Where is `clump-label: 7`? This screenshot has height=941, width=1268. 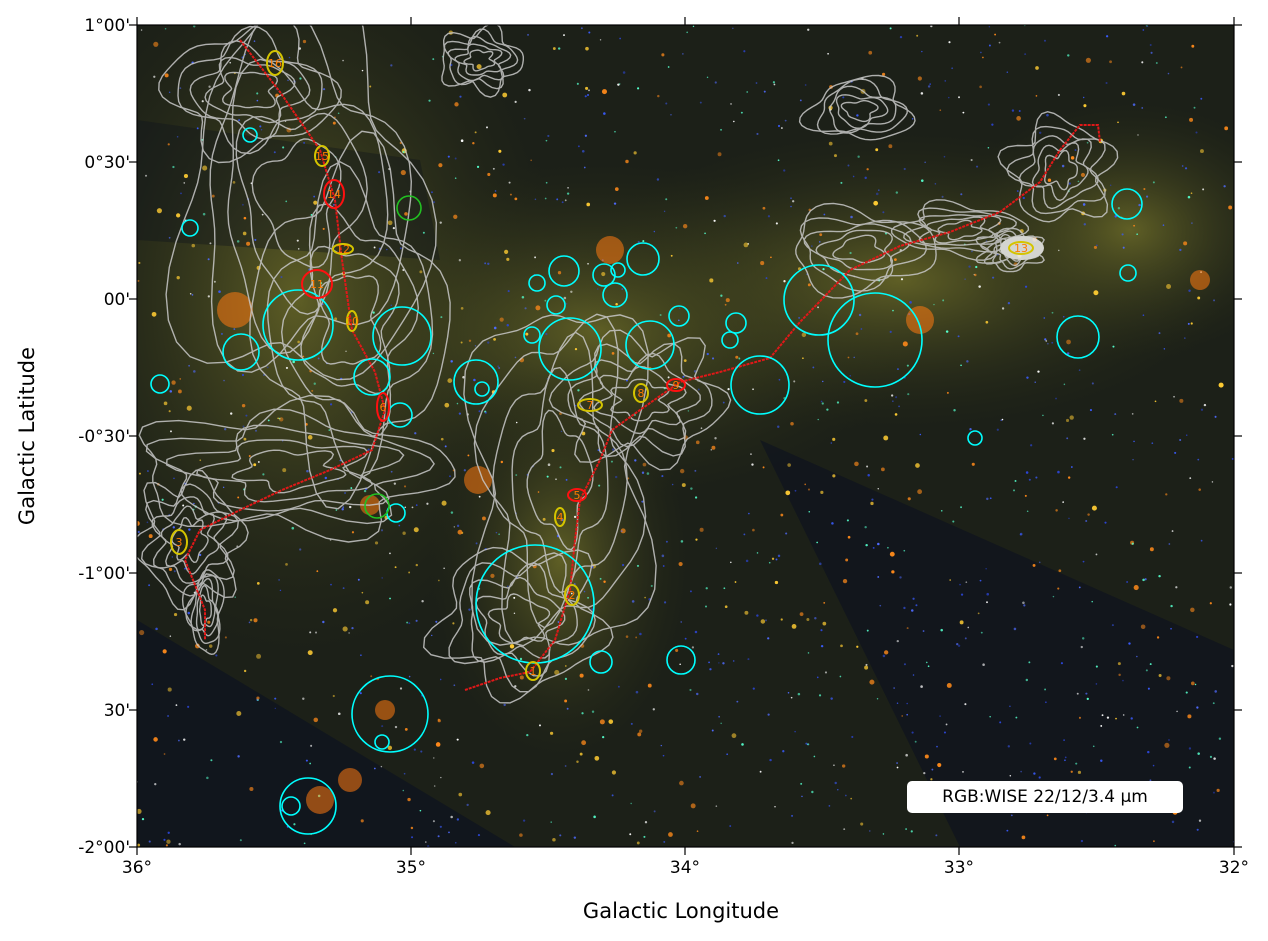
clump-label: 7 is located at coordinates (590, 405).